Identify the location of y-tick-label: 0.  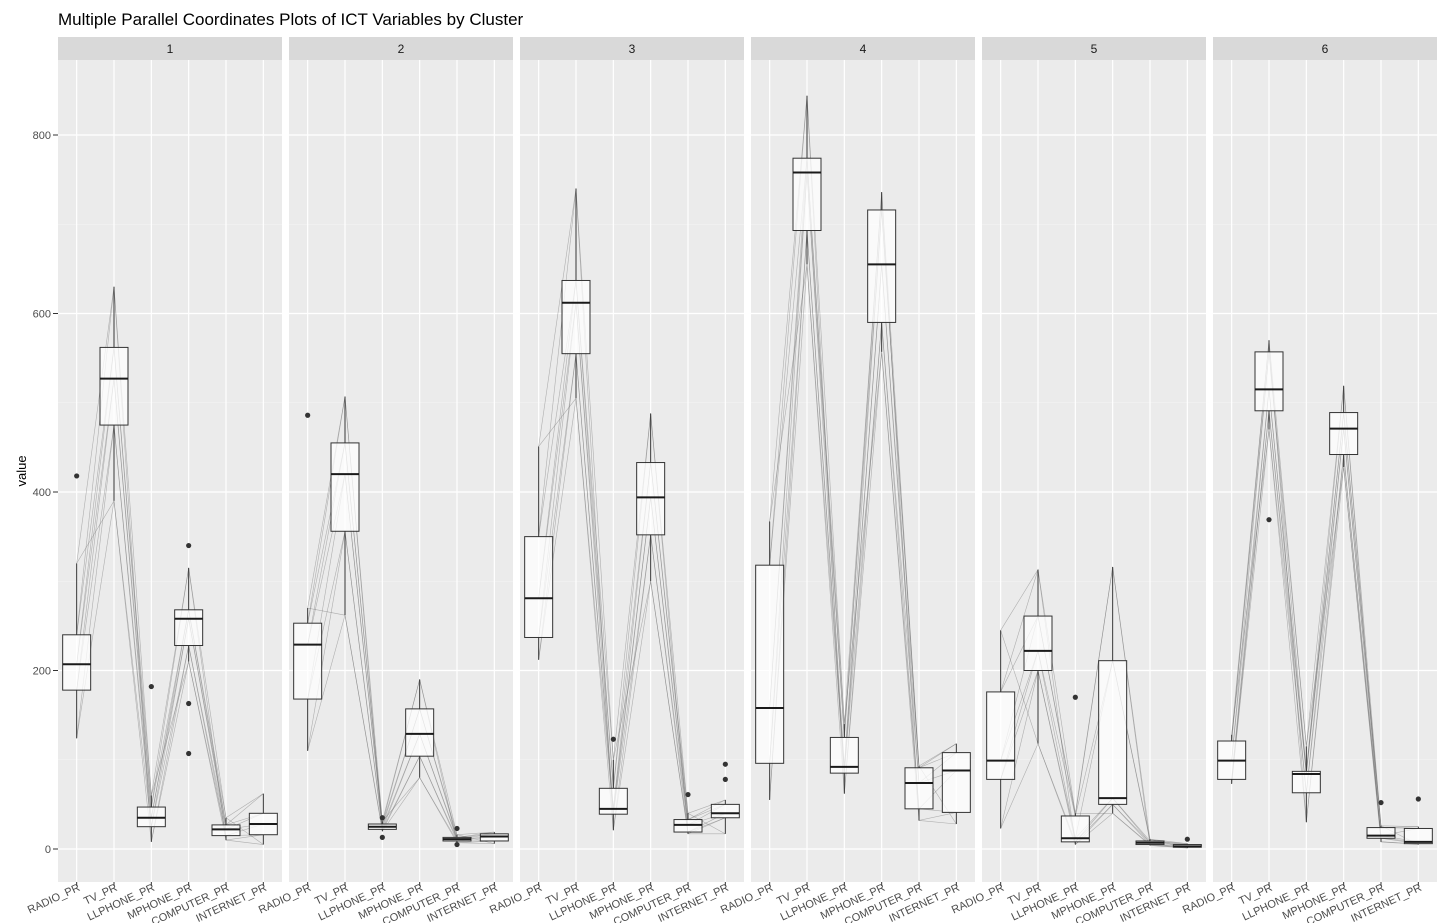
(48, 850).